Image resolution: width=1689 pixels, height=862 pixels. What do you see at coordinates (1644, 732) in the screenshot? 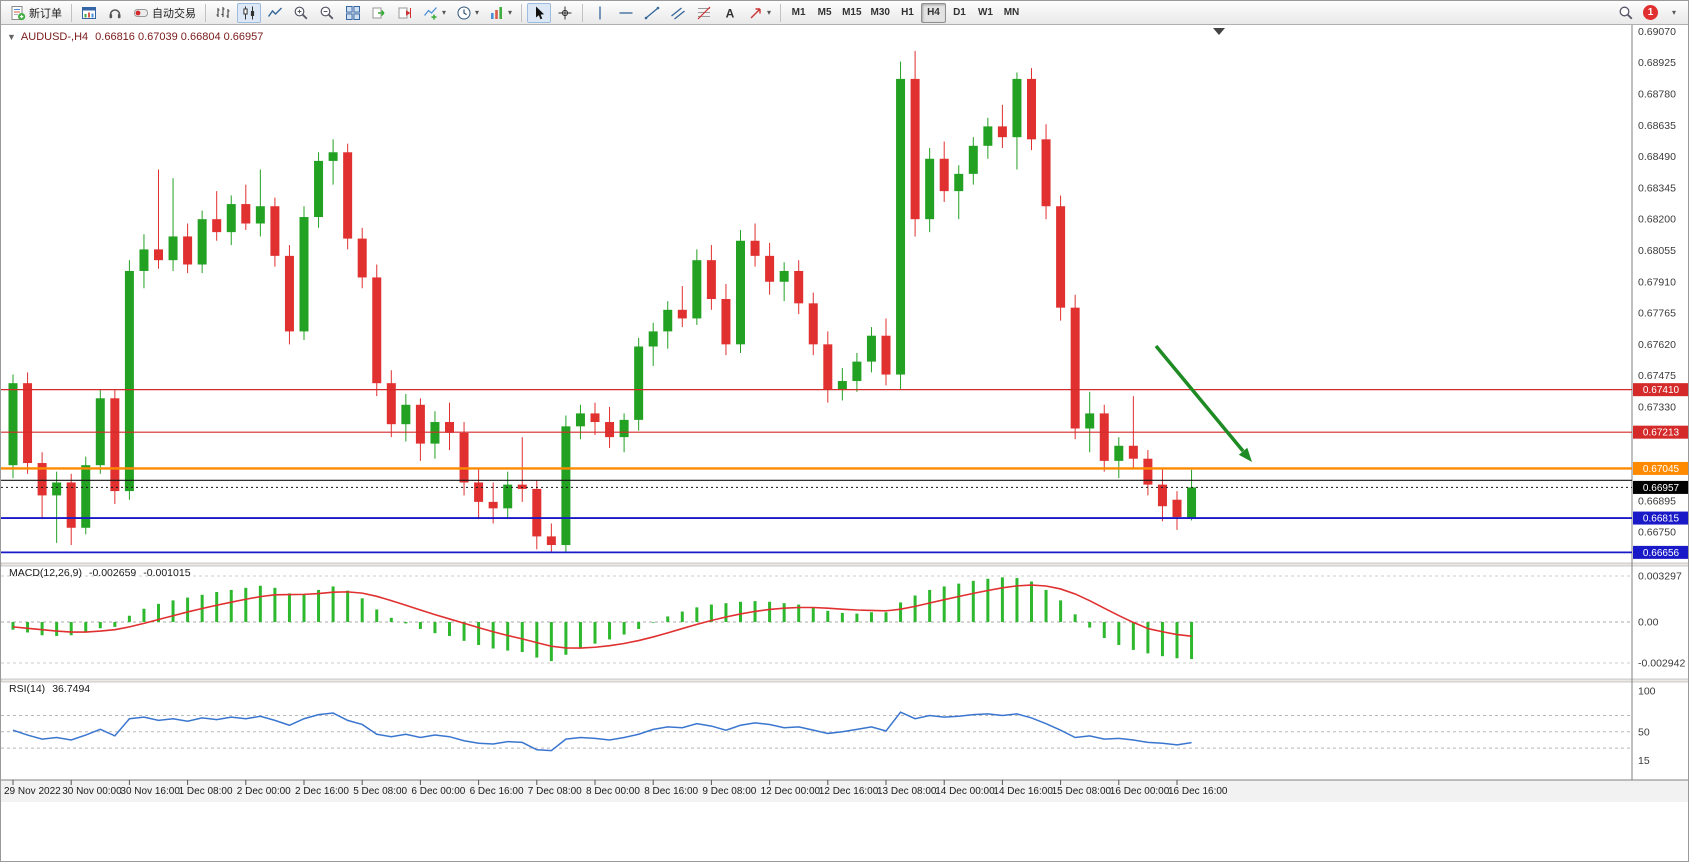
I see `rsi-axis-label: 50` at bounding box center [1644, 732].